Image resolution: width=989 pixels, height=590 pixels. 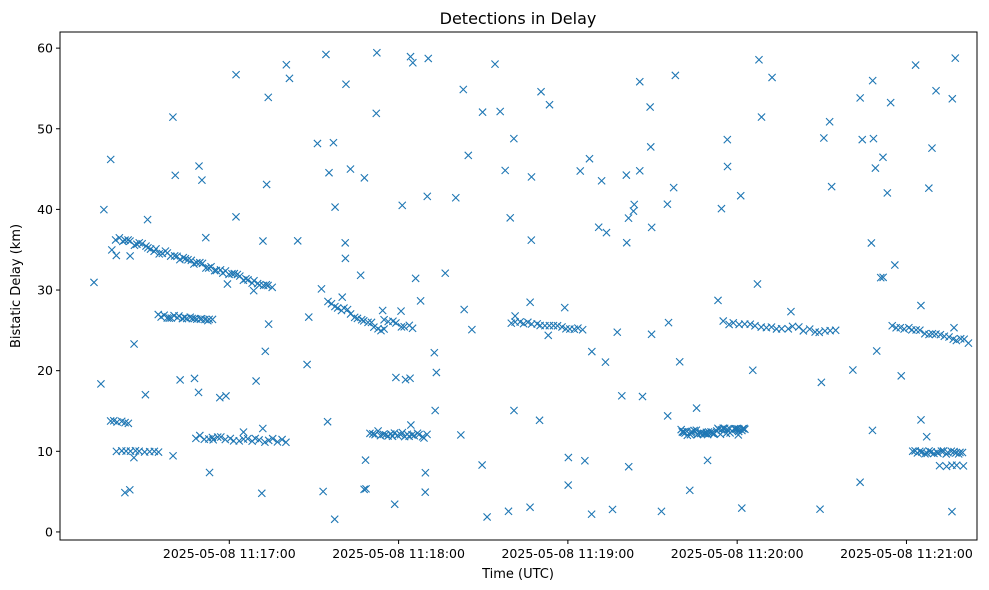 I want to click on x-tick-label: 2025-05-08 11:21:00, so click(x=906, y=553).